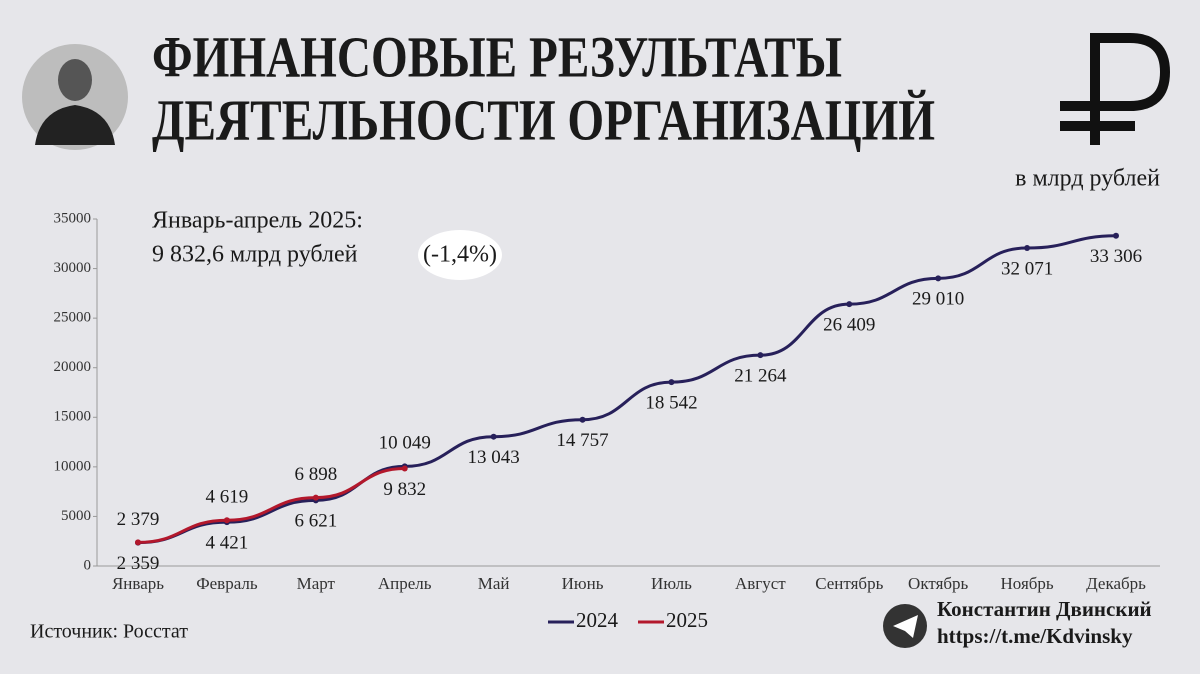 This screenshot has width=1200, height=674. Describe the element at coordinates (73, 218) in the screenshot. I see `y-tick-label: 35000` at that location.